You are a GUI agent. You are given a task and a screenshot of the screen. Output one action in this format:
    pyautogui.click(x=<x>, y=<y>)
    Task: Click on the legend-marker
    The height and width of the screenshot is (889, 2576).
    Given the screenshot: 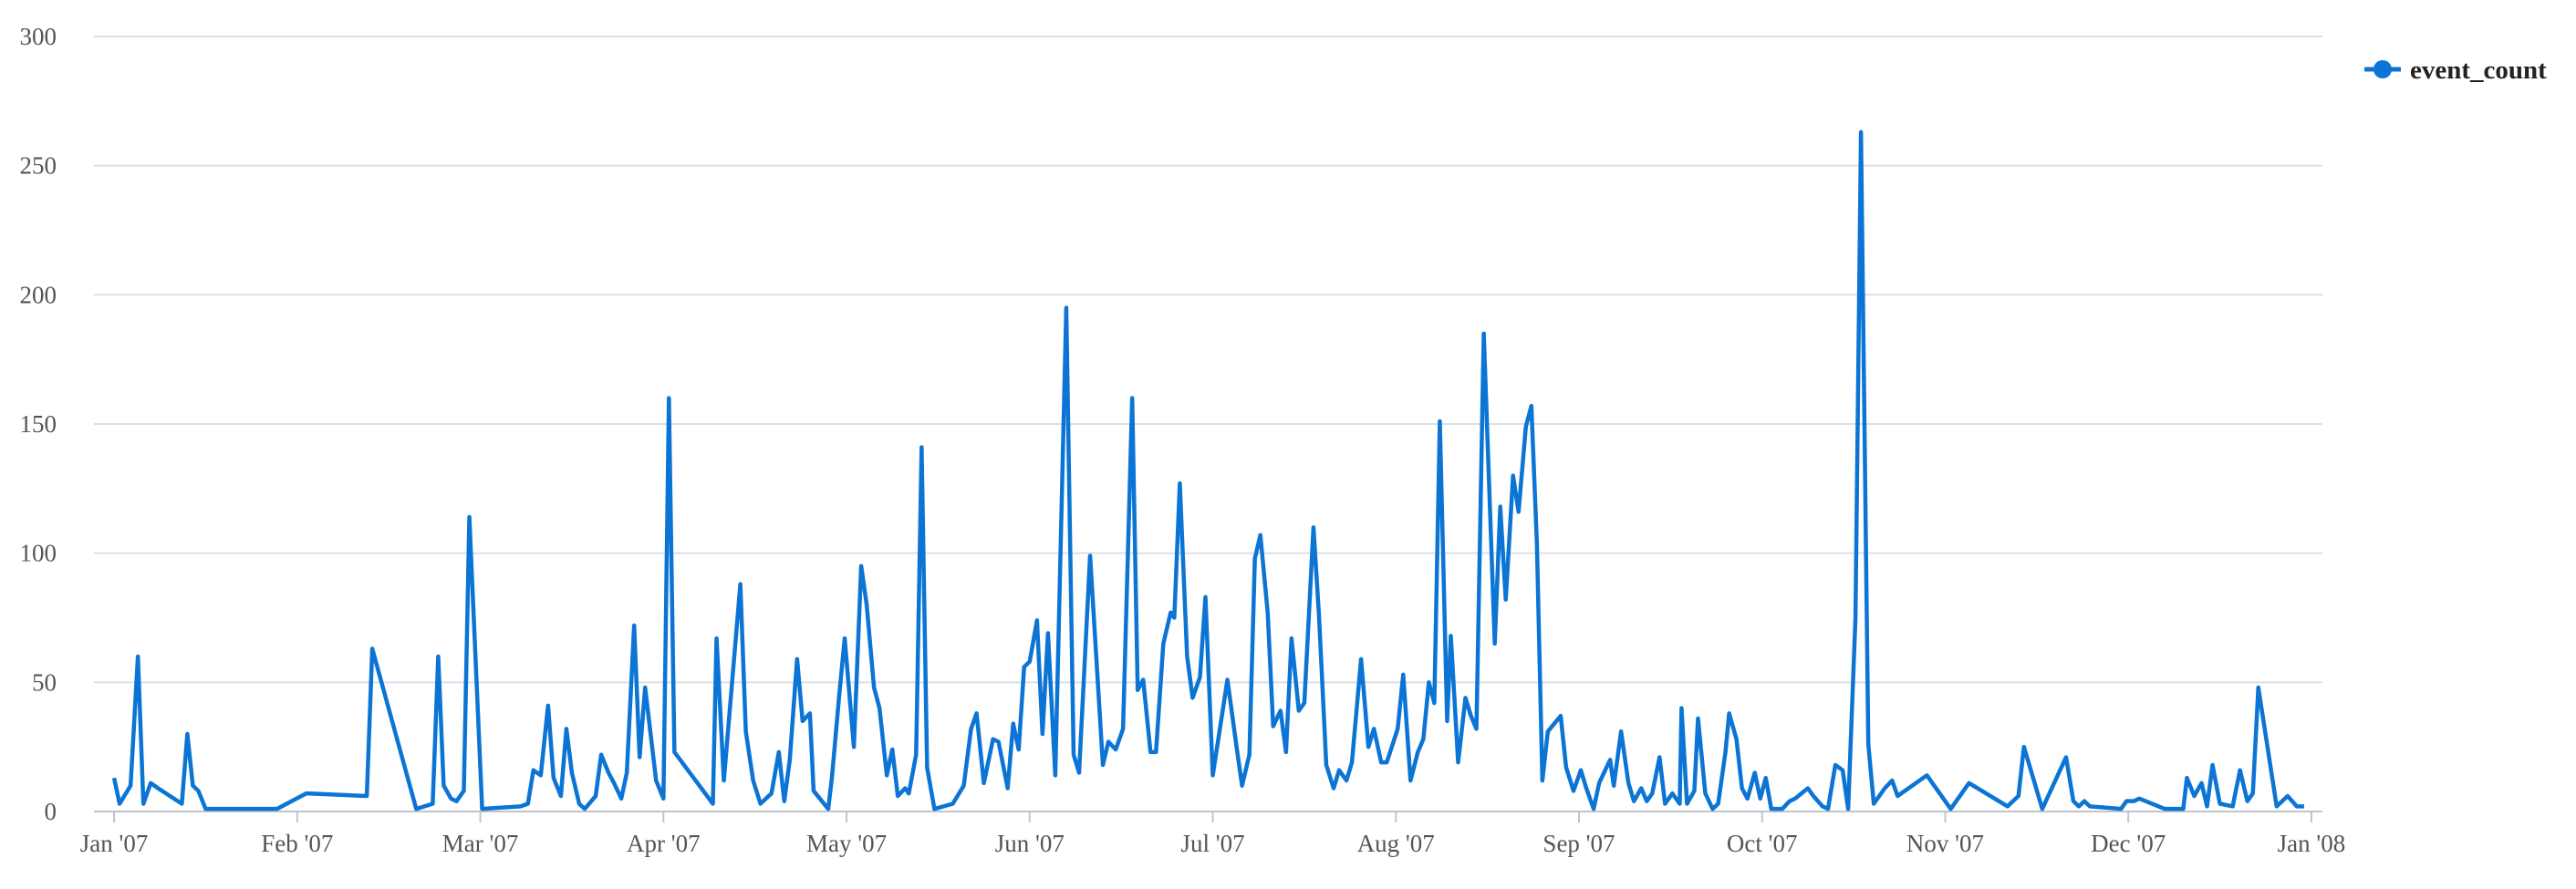 What is the action you would take?
    pyautogui.click(x=2382, y=69)
    